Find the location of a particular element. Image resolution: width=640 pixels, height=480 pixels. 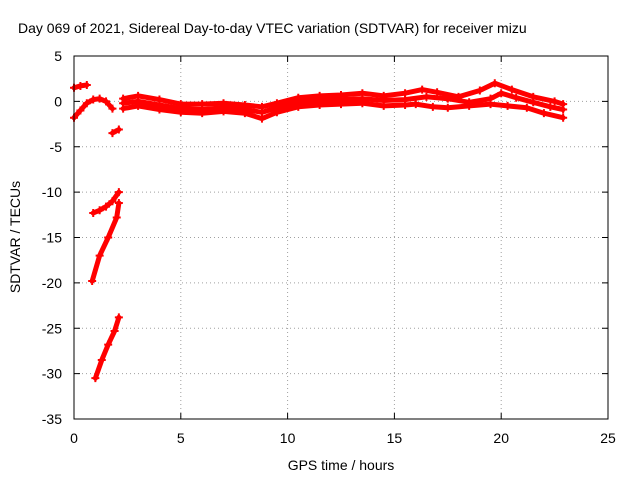

y-axis-label: SDTVAR / TECUs is located at coordinates (15, 237).